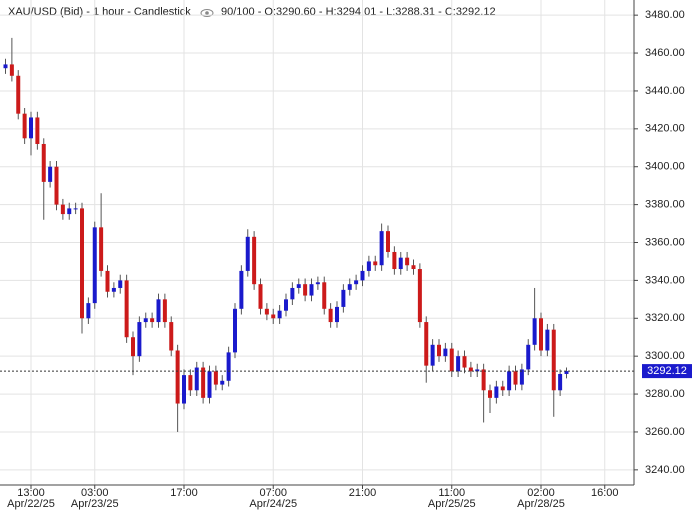 The width and height of the screenshot is (693, 510). I want to click on y-tick-label: 3440.00, so click(665, 91).